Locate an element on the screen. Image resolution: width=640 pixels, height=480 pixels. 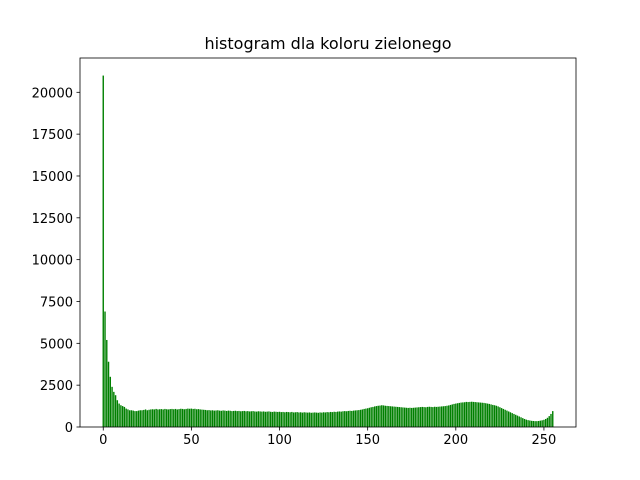
y-tick-label: 0 is located at coordinates (69, 428).